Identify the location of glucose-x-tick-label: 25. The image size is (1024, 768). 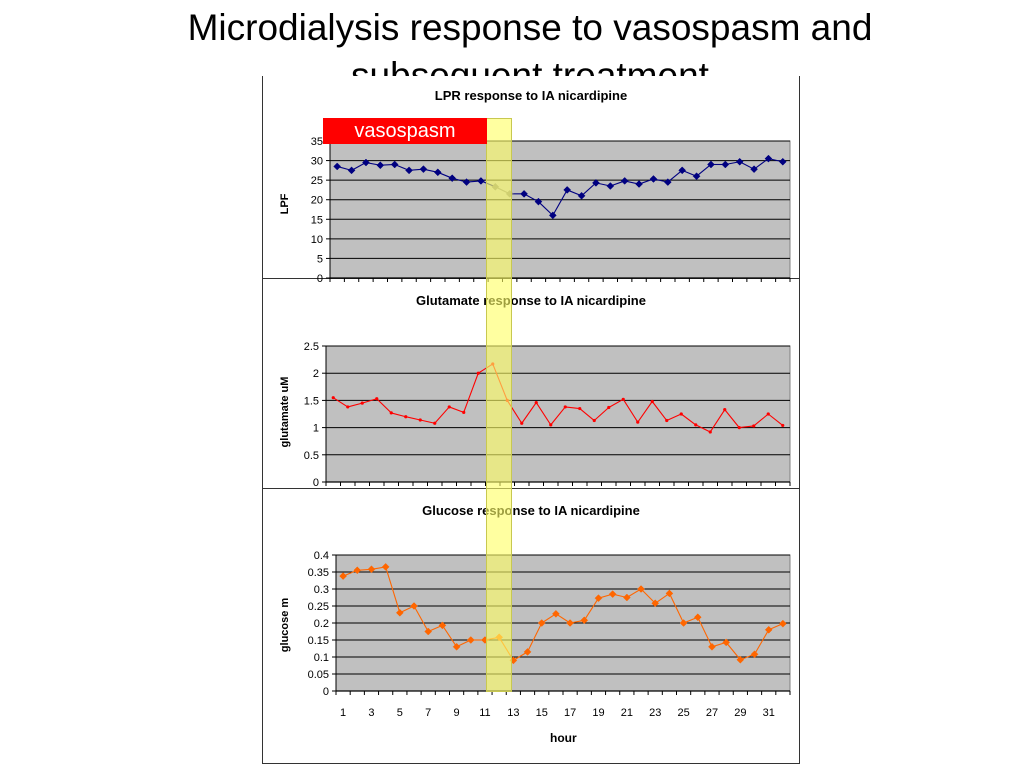
(683, 713).